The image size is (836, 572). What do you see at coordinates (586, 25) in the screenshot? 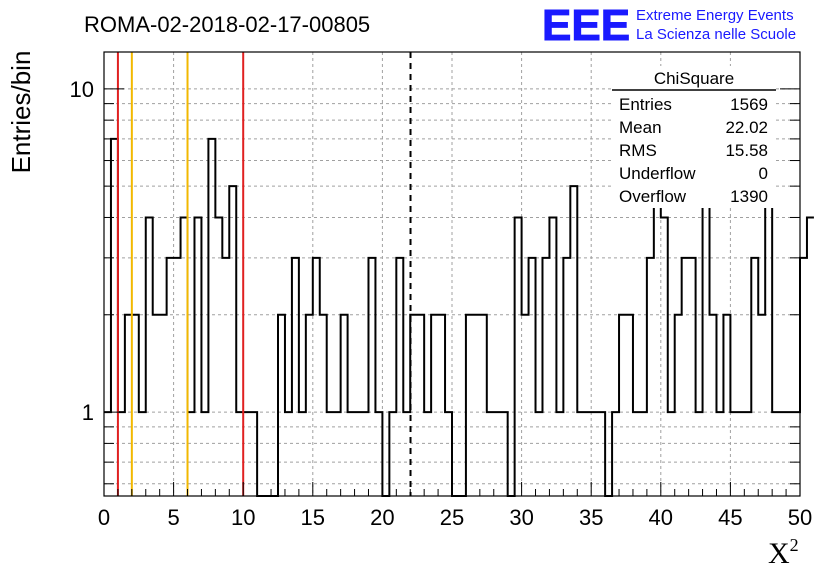
I see `eee-logo-mark: EEE` at bounding box center [586, 25].